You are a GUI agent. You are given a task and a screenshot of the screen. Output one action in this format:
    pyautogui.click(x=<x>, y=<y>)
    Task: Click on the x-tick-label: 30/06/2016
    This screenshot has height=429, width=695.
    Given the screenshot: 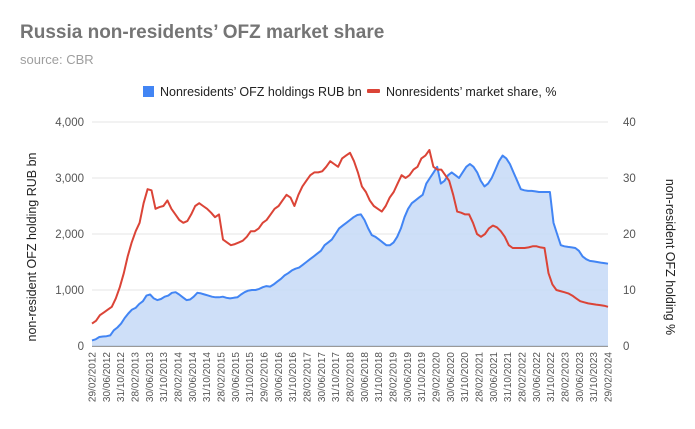 What is the action you would take?
    pyautogui.click(x=279, y=377)
    